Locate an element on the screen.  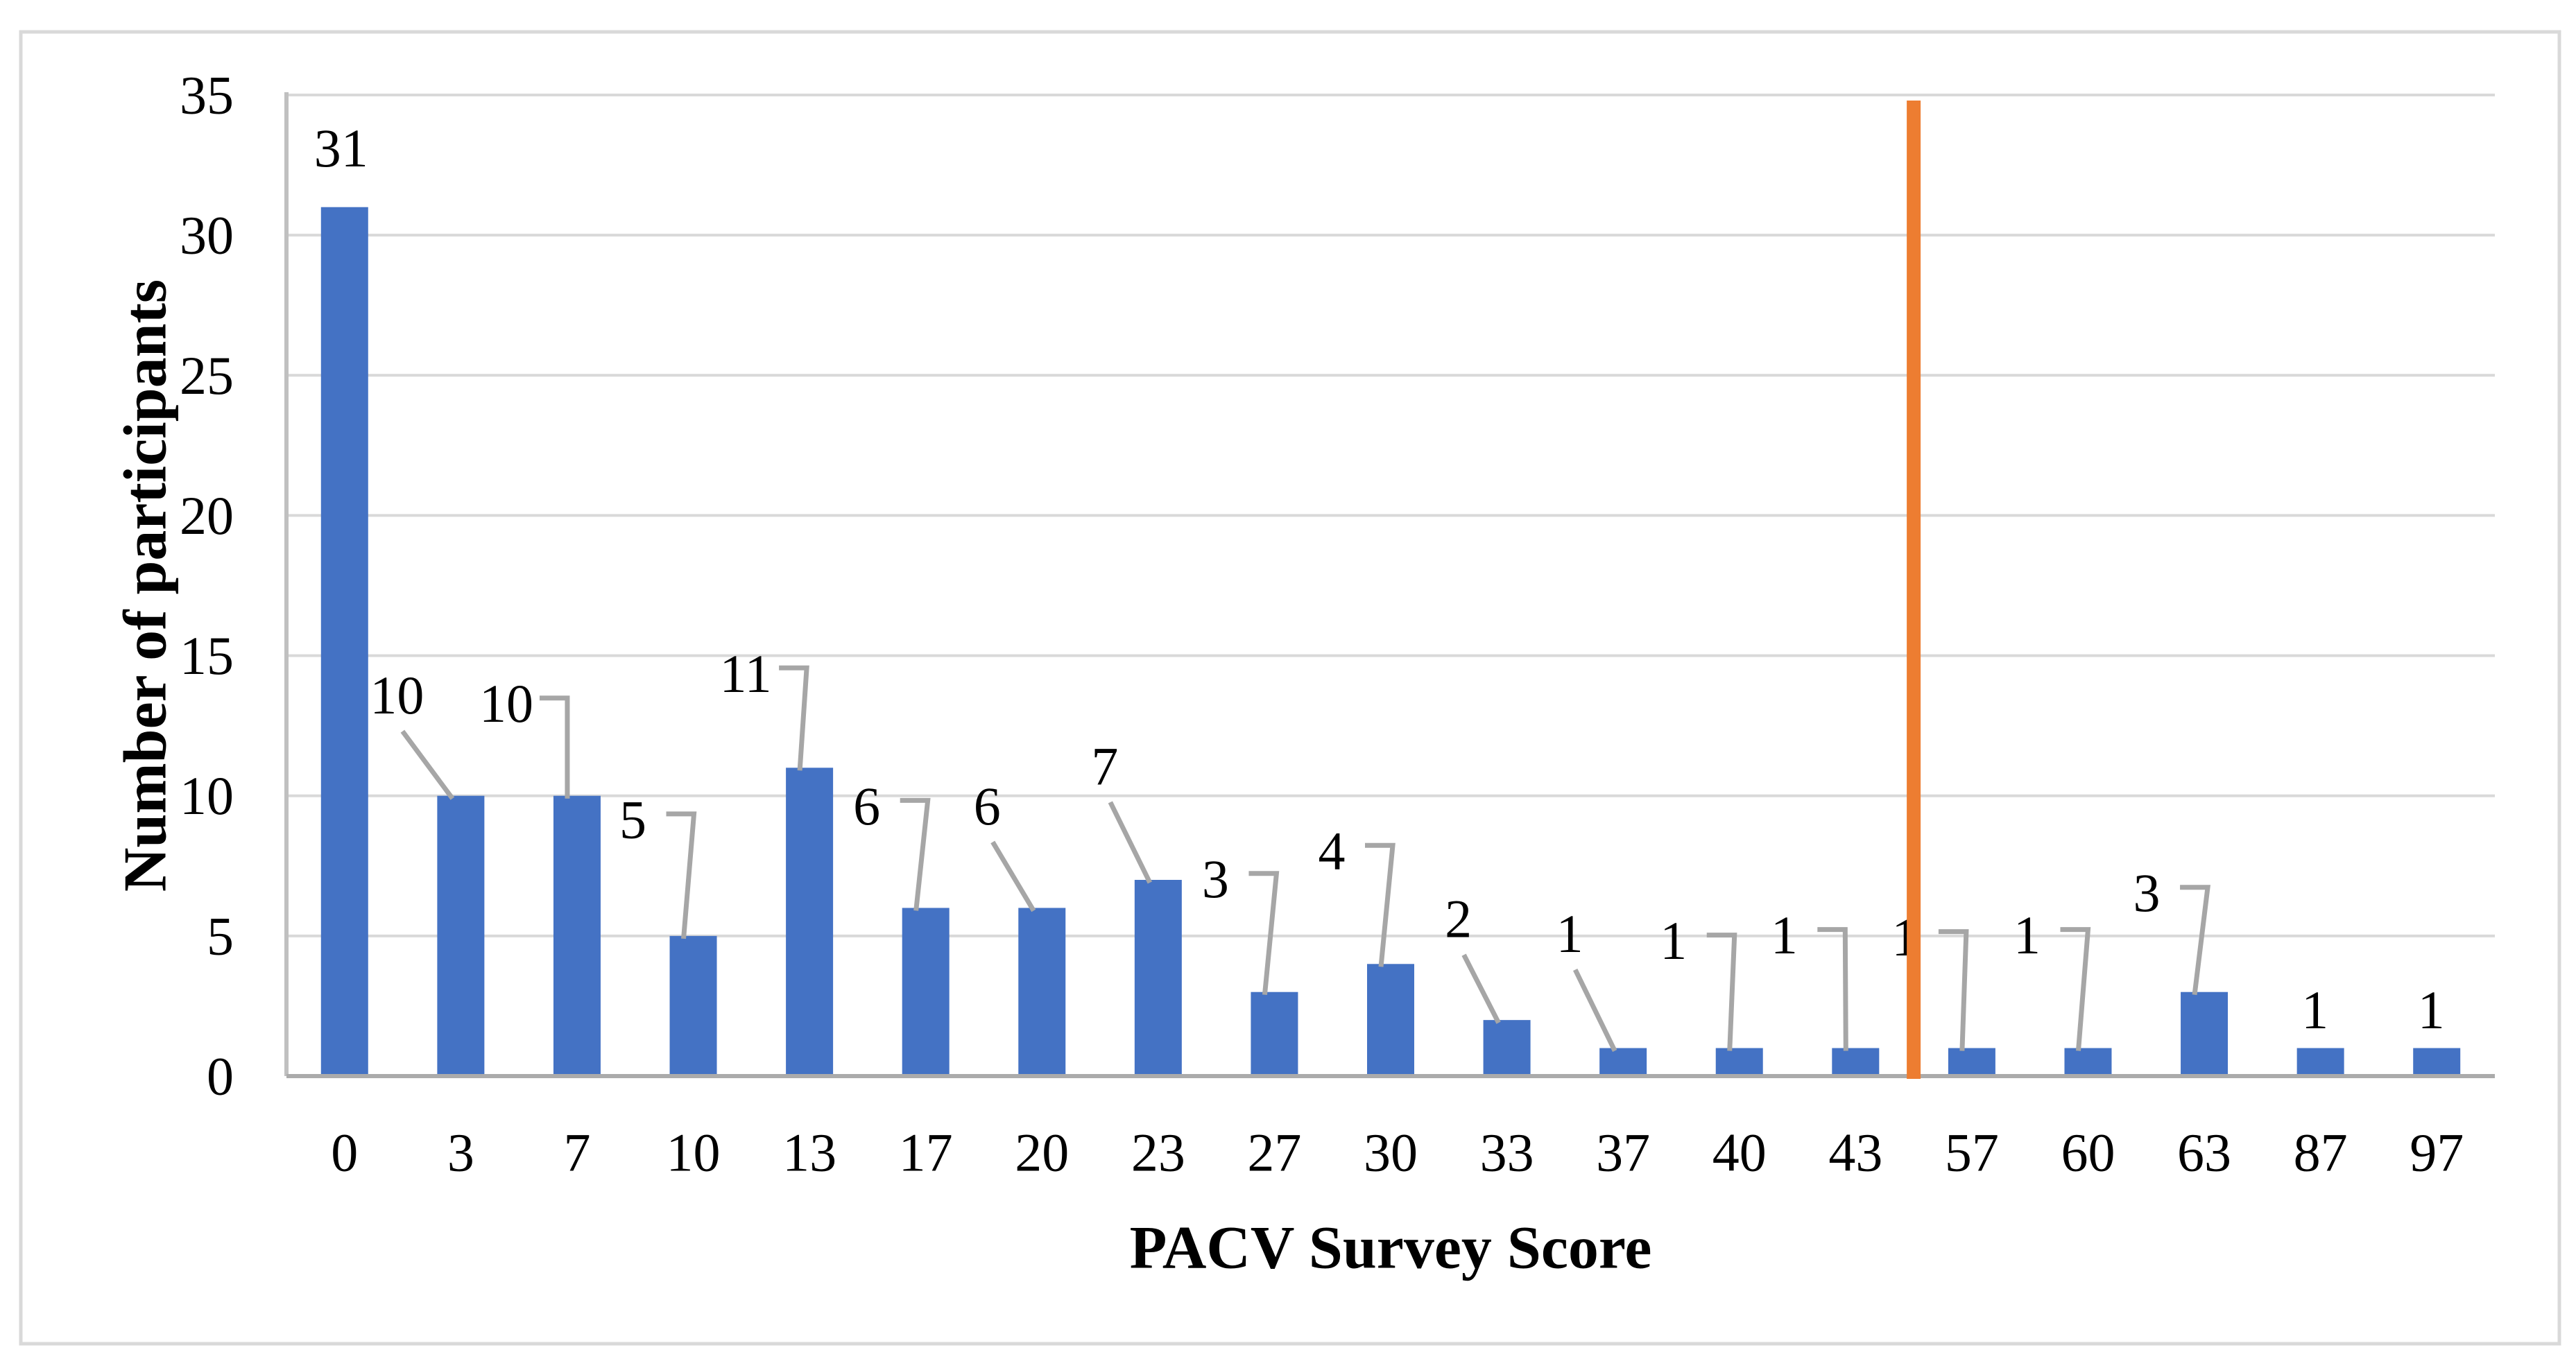
x-tick-label-13: 13 is located at coordinates (809, 1153).